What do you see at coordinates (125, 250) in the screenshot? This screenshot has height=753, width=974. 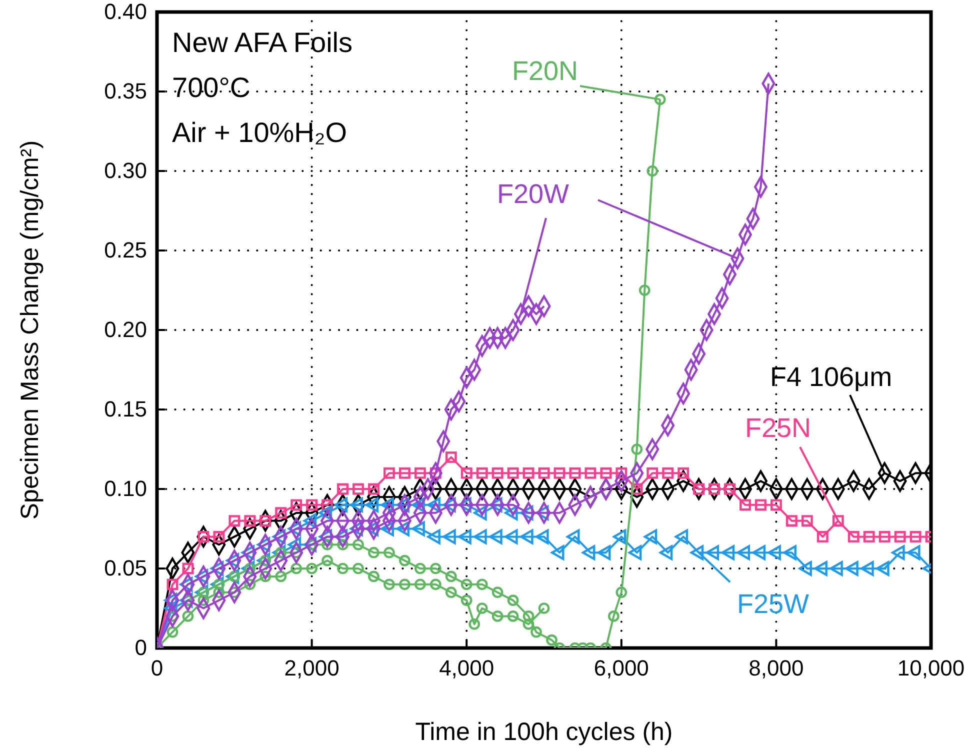 I see `y-tick-label: 0.25` at bounding box center [125, 250].